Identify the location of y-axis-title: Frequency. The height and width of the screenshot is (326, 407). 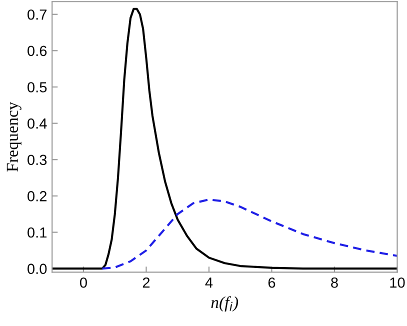
(14, 137).